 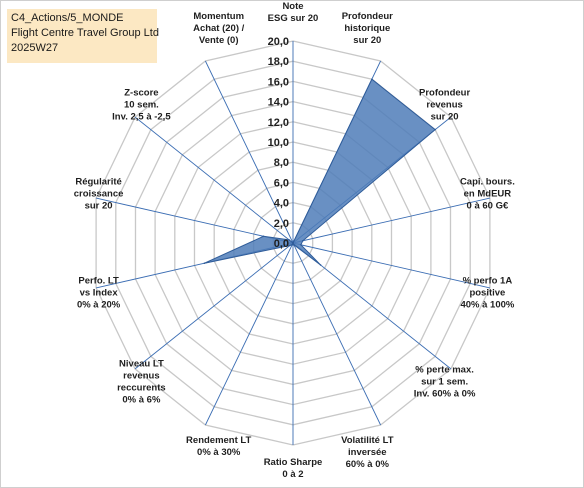 What do you see at coordinates (281, 163) in the screenshot?
I see `tick-label: 8,0` at bounding box center [281, 163].